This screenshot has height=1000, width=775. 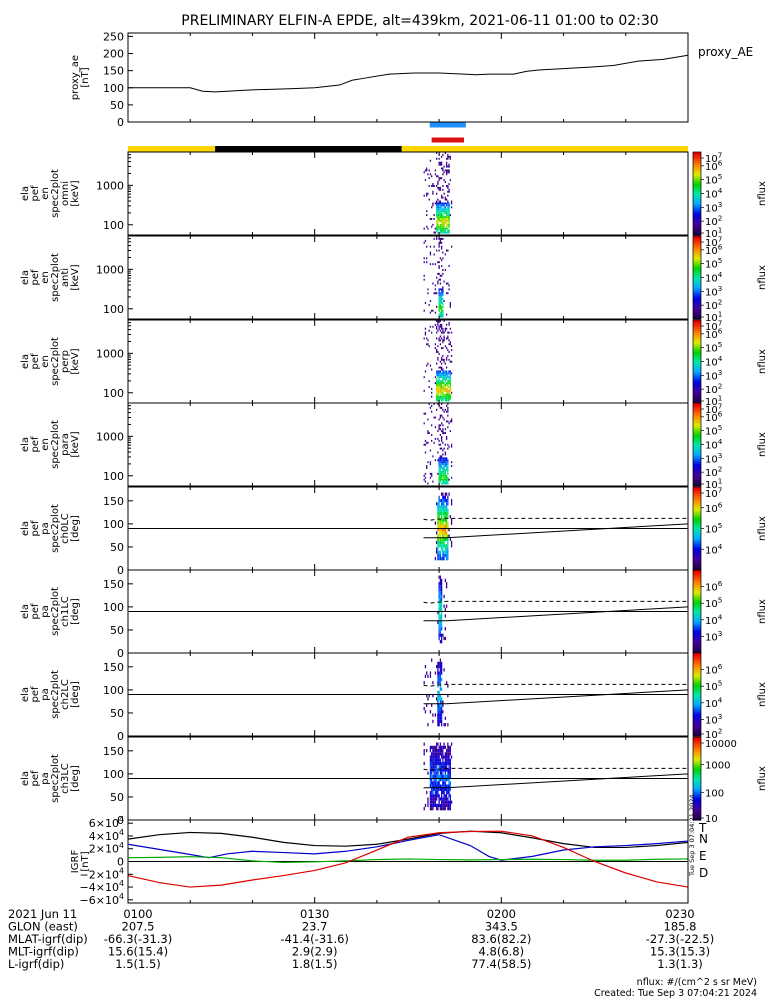 What do you see at coordinates (138, 939) in the screenshot?
I see `ephemeris-value: -66.3(-31.3)` at bounding box center [138, 939].